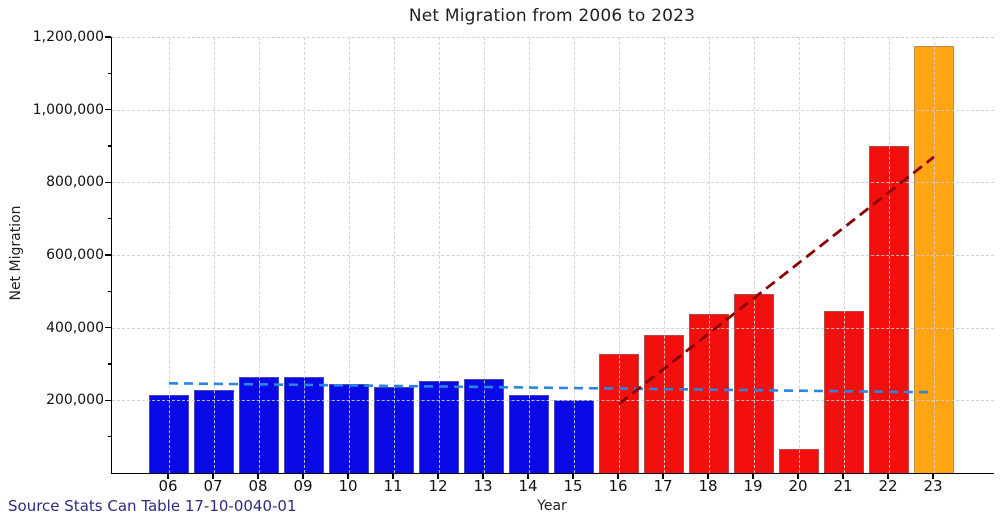 The height and width of the screenshot is (523, 1000). I want to click on x-tick-label: 18, so click(708, 486).